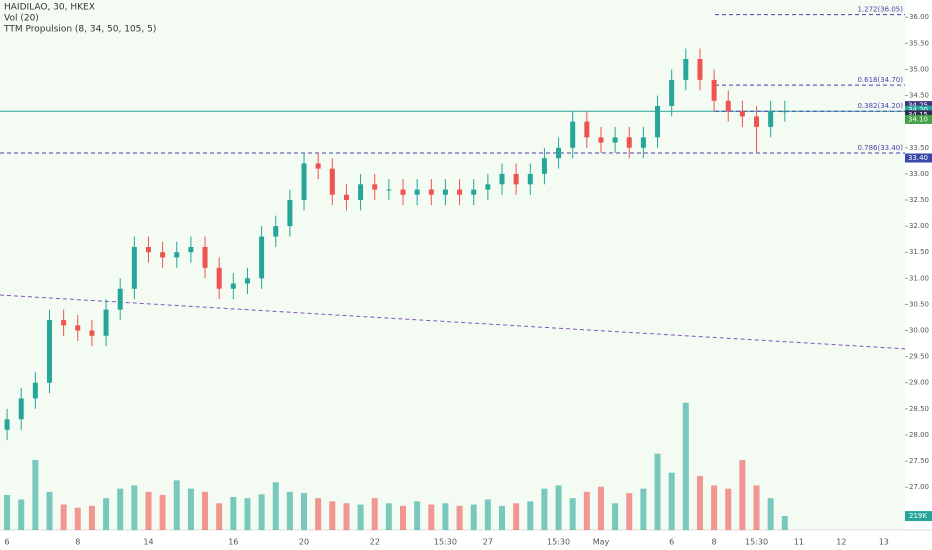 The width and height of the screenshot is (932, 550). What do you see at coordinates (919, 487) in the screenshot?
I see `y-tick-label: 27.00` at bounding box center [919, 487].